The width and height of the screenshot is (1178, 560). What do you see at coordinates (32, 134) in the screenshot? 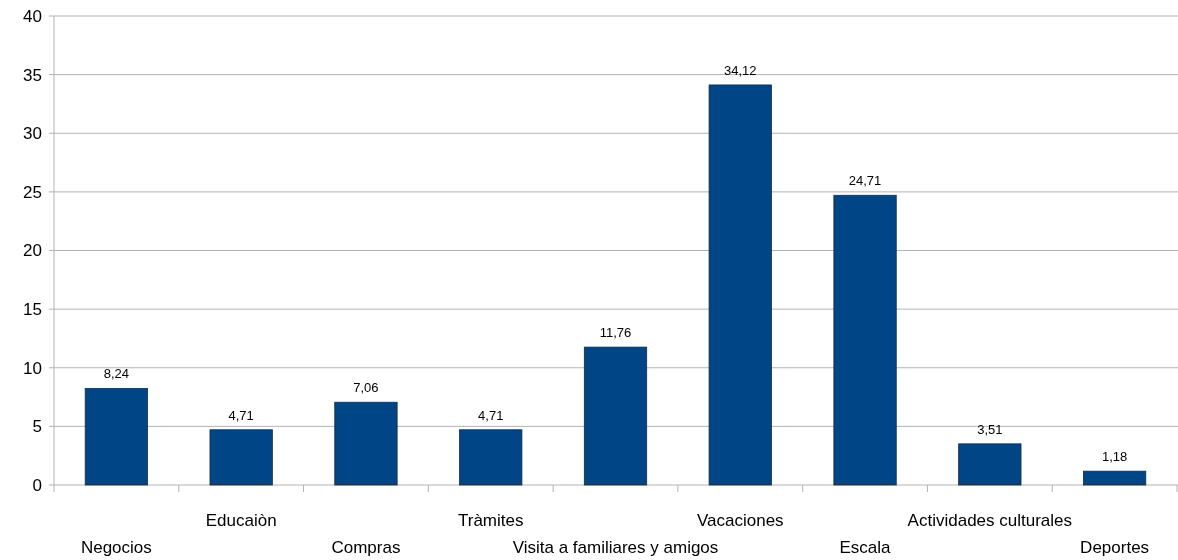
I see `y-tick-label: 30` at bounding box center [32, 134].